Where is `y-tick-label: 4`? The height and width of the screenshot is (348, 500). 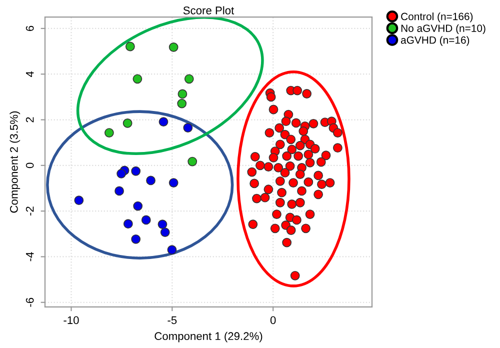
y-tick-label: 4 is located at coordinates (30, 74).